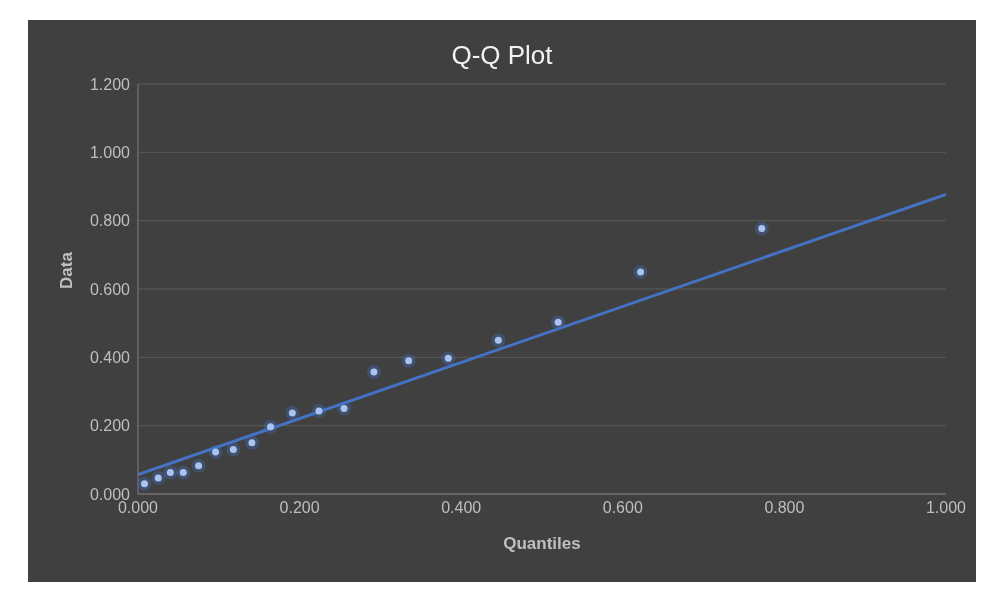  I want to click on y-tick-label: 0.800, so click(110, 221).